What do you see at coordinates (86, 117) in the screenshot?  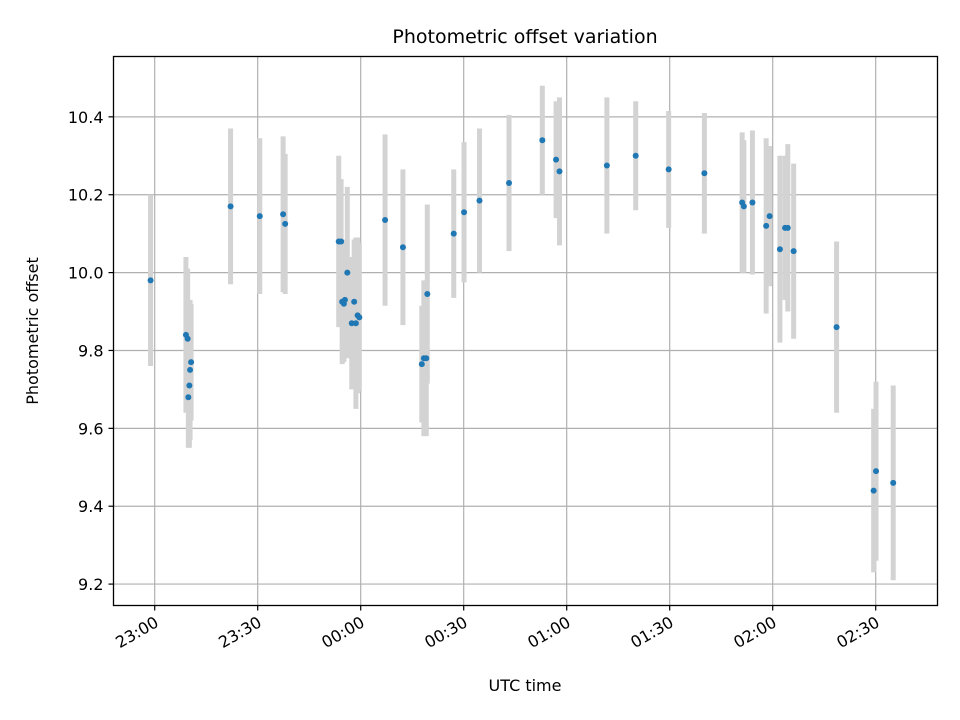 I see `y-tick-label: 10.4` at bounding box center [86, 117].